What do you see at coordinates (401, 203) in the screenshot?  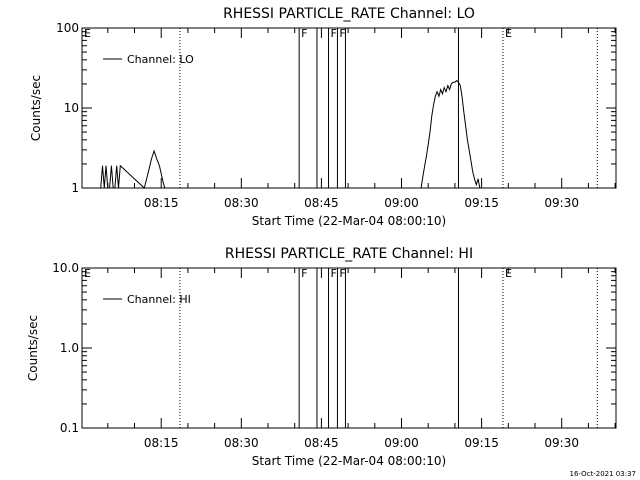 I see `lo-x-tick-label: 09:00` at bounding box center [401, 203].